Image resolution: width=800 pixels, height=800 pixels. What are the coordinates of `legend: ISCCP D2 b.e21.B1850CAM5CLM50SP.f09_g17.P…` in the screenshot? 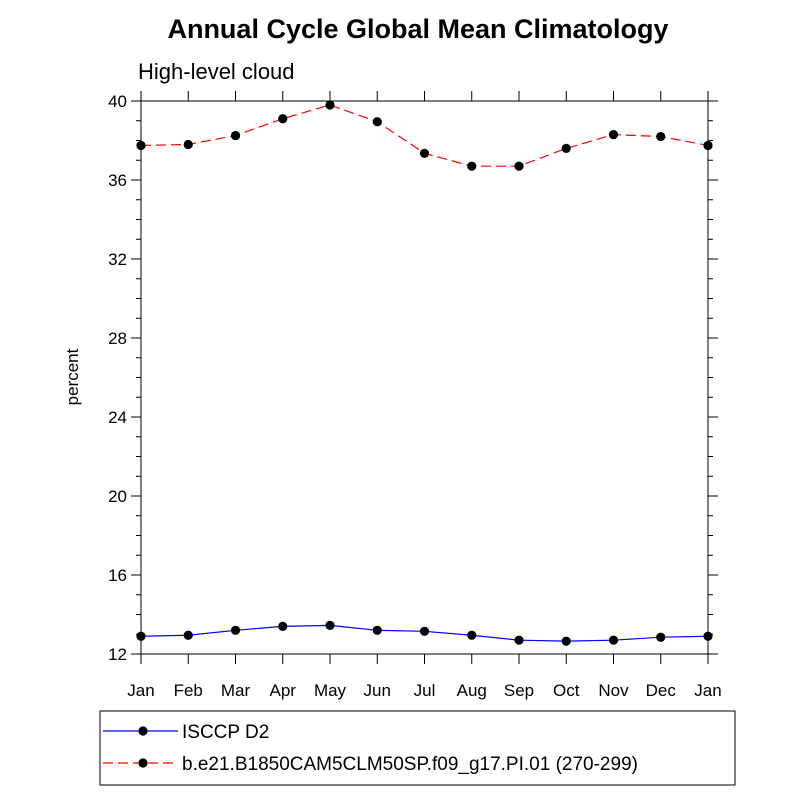 It's located at (370, 748).